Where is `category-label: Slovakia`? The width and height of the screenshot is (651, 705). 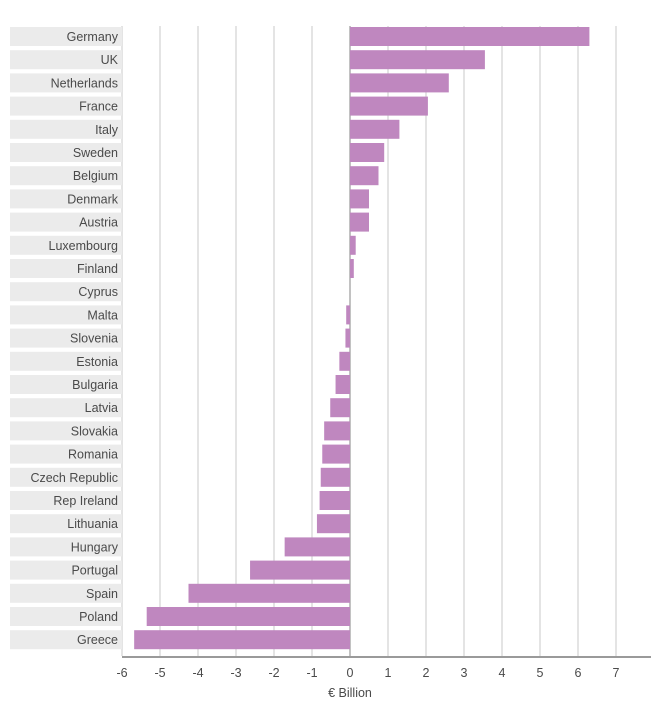
category-label: Slovakia is located at coordinates (94, 431).